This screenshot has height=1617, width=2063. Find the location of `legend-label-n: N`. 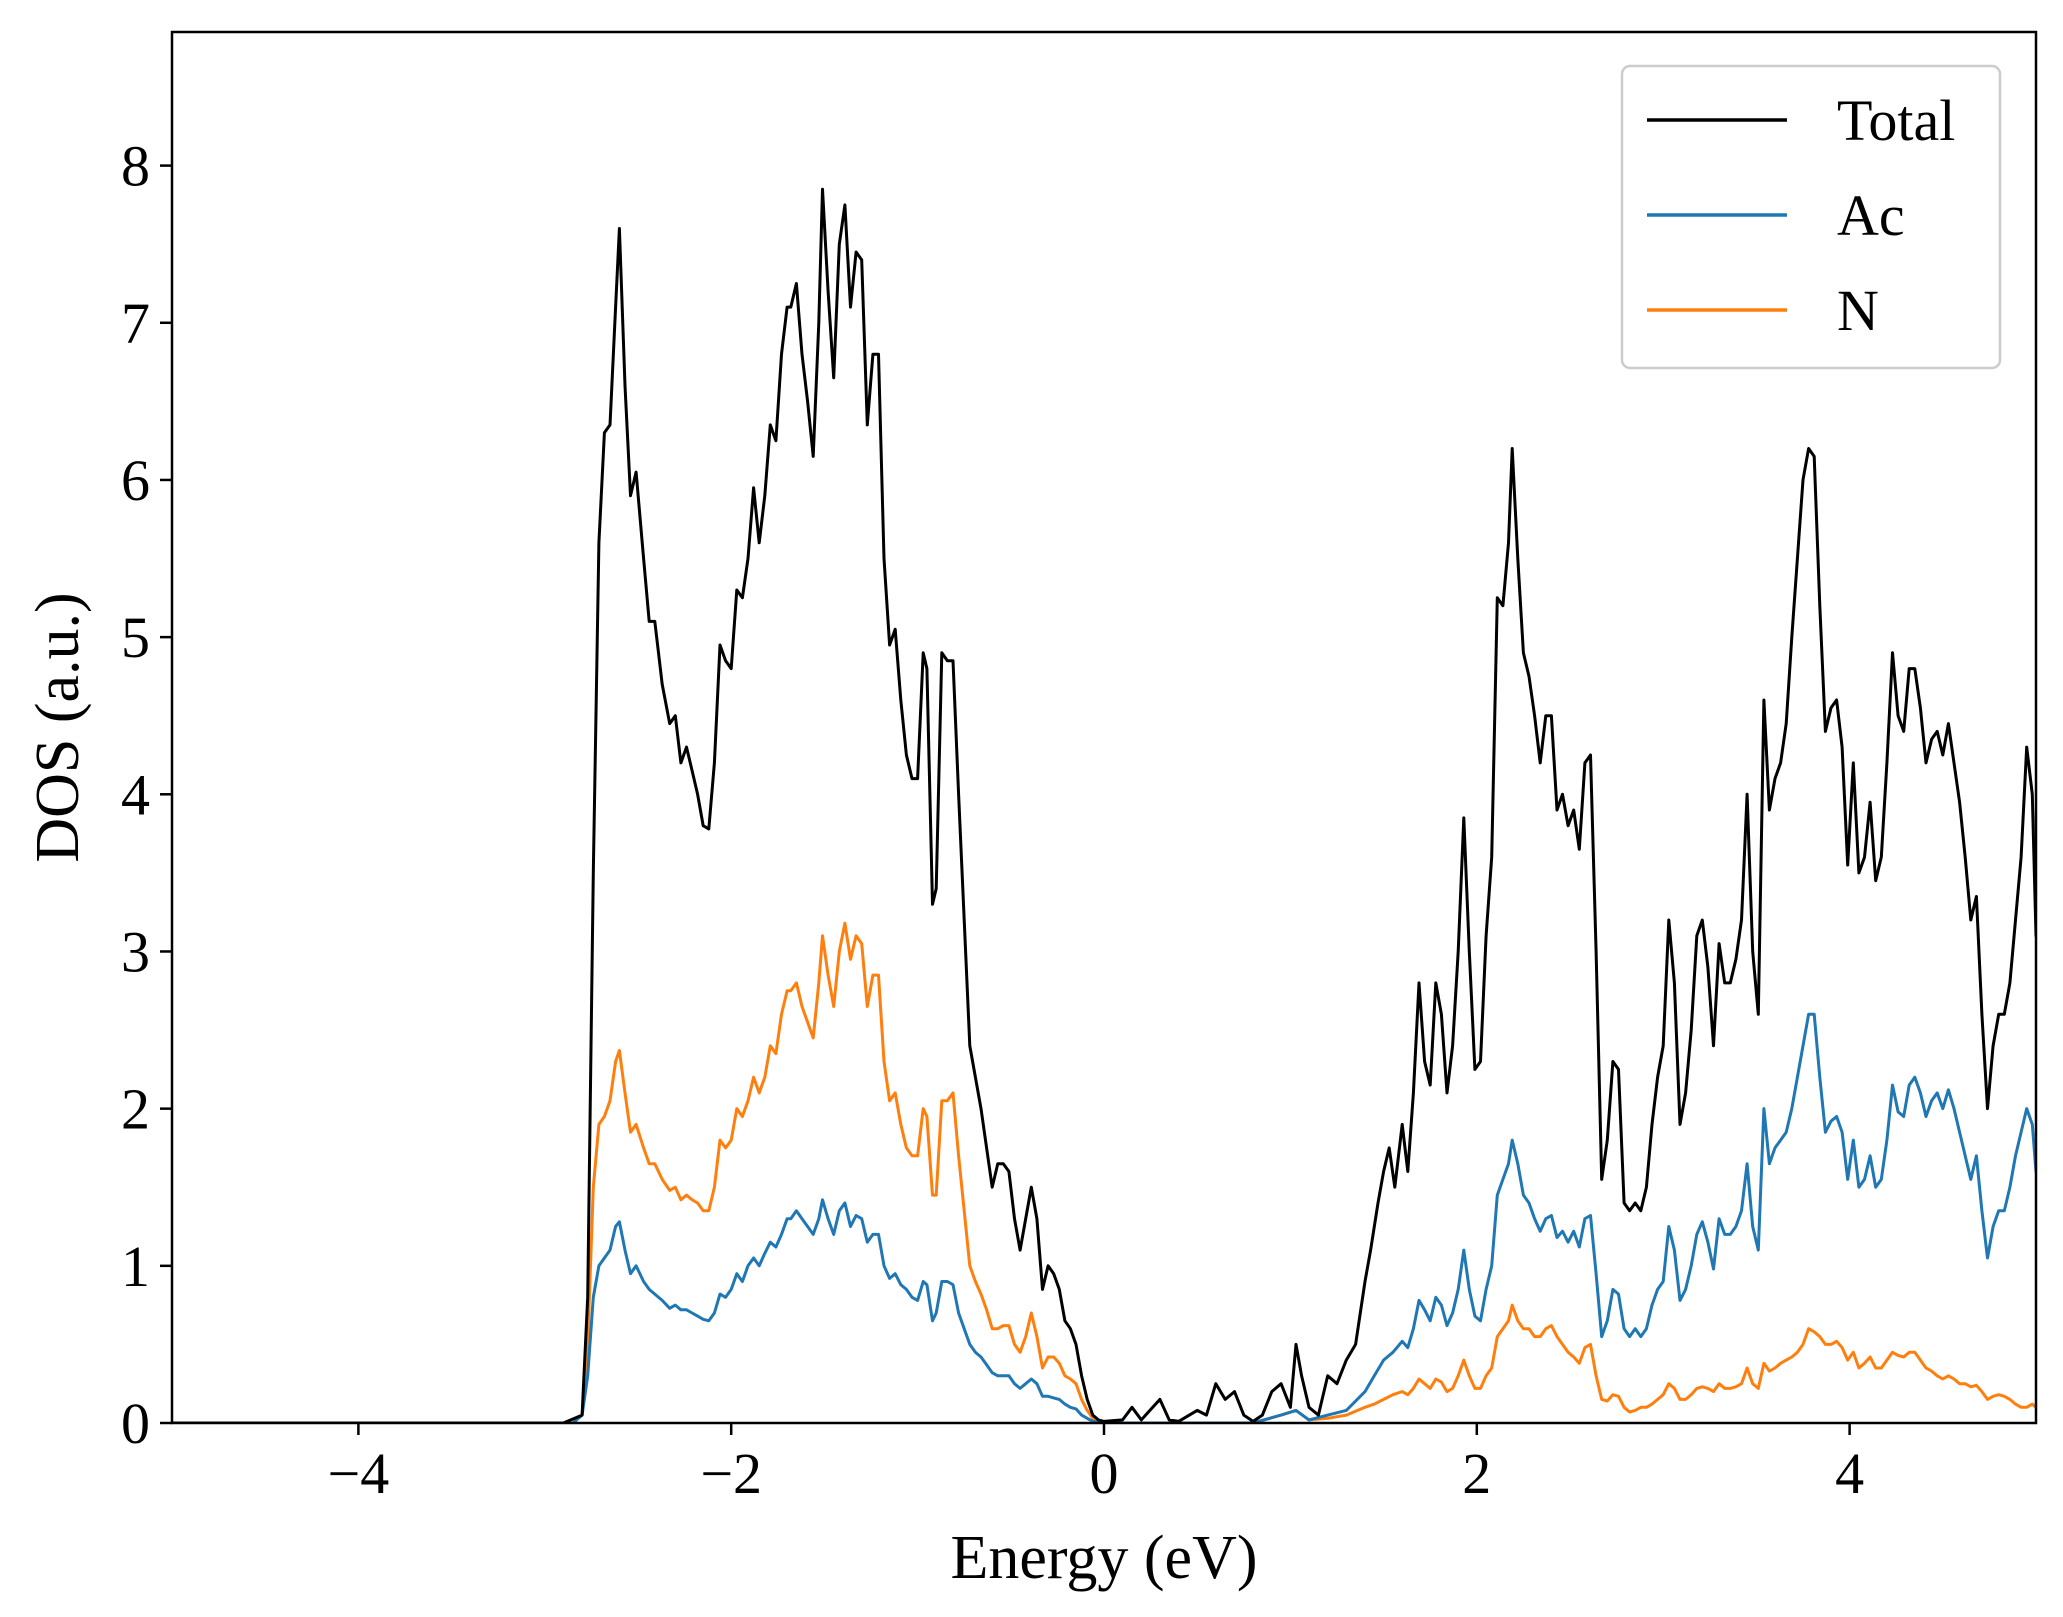

legend-label-n: N is located at coordinates (1858, 310).